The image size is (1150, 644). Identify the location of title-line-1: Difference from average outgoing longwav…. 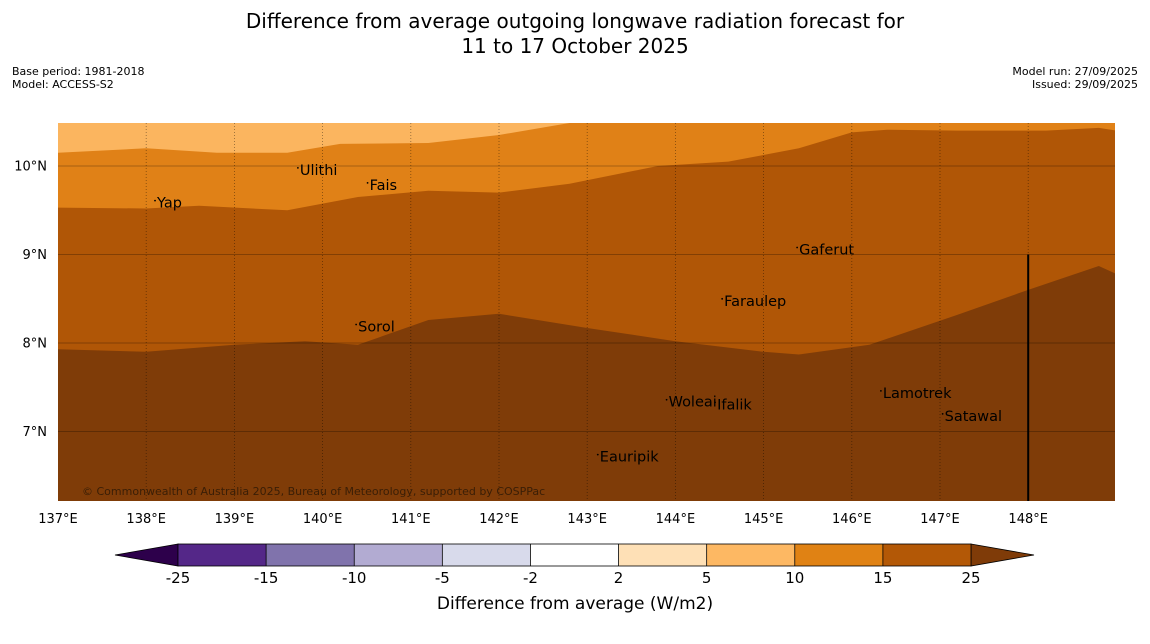
(575, 21).